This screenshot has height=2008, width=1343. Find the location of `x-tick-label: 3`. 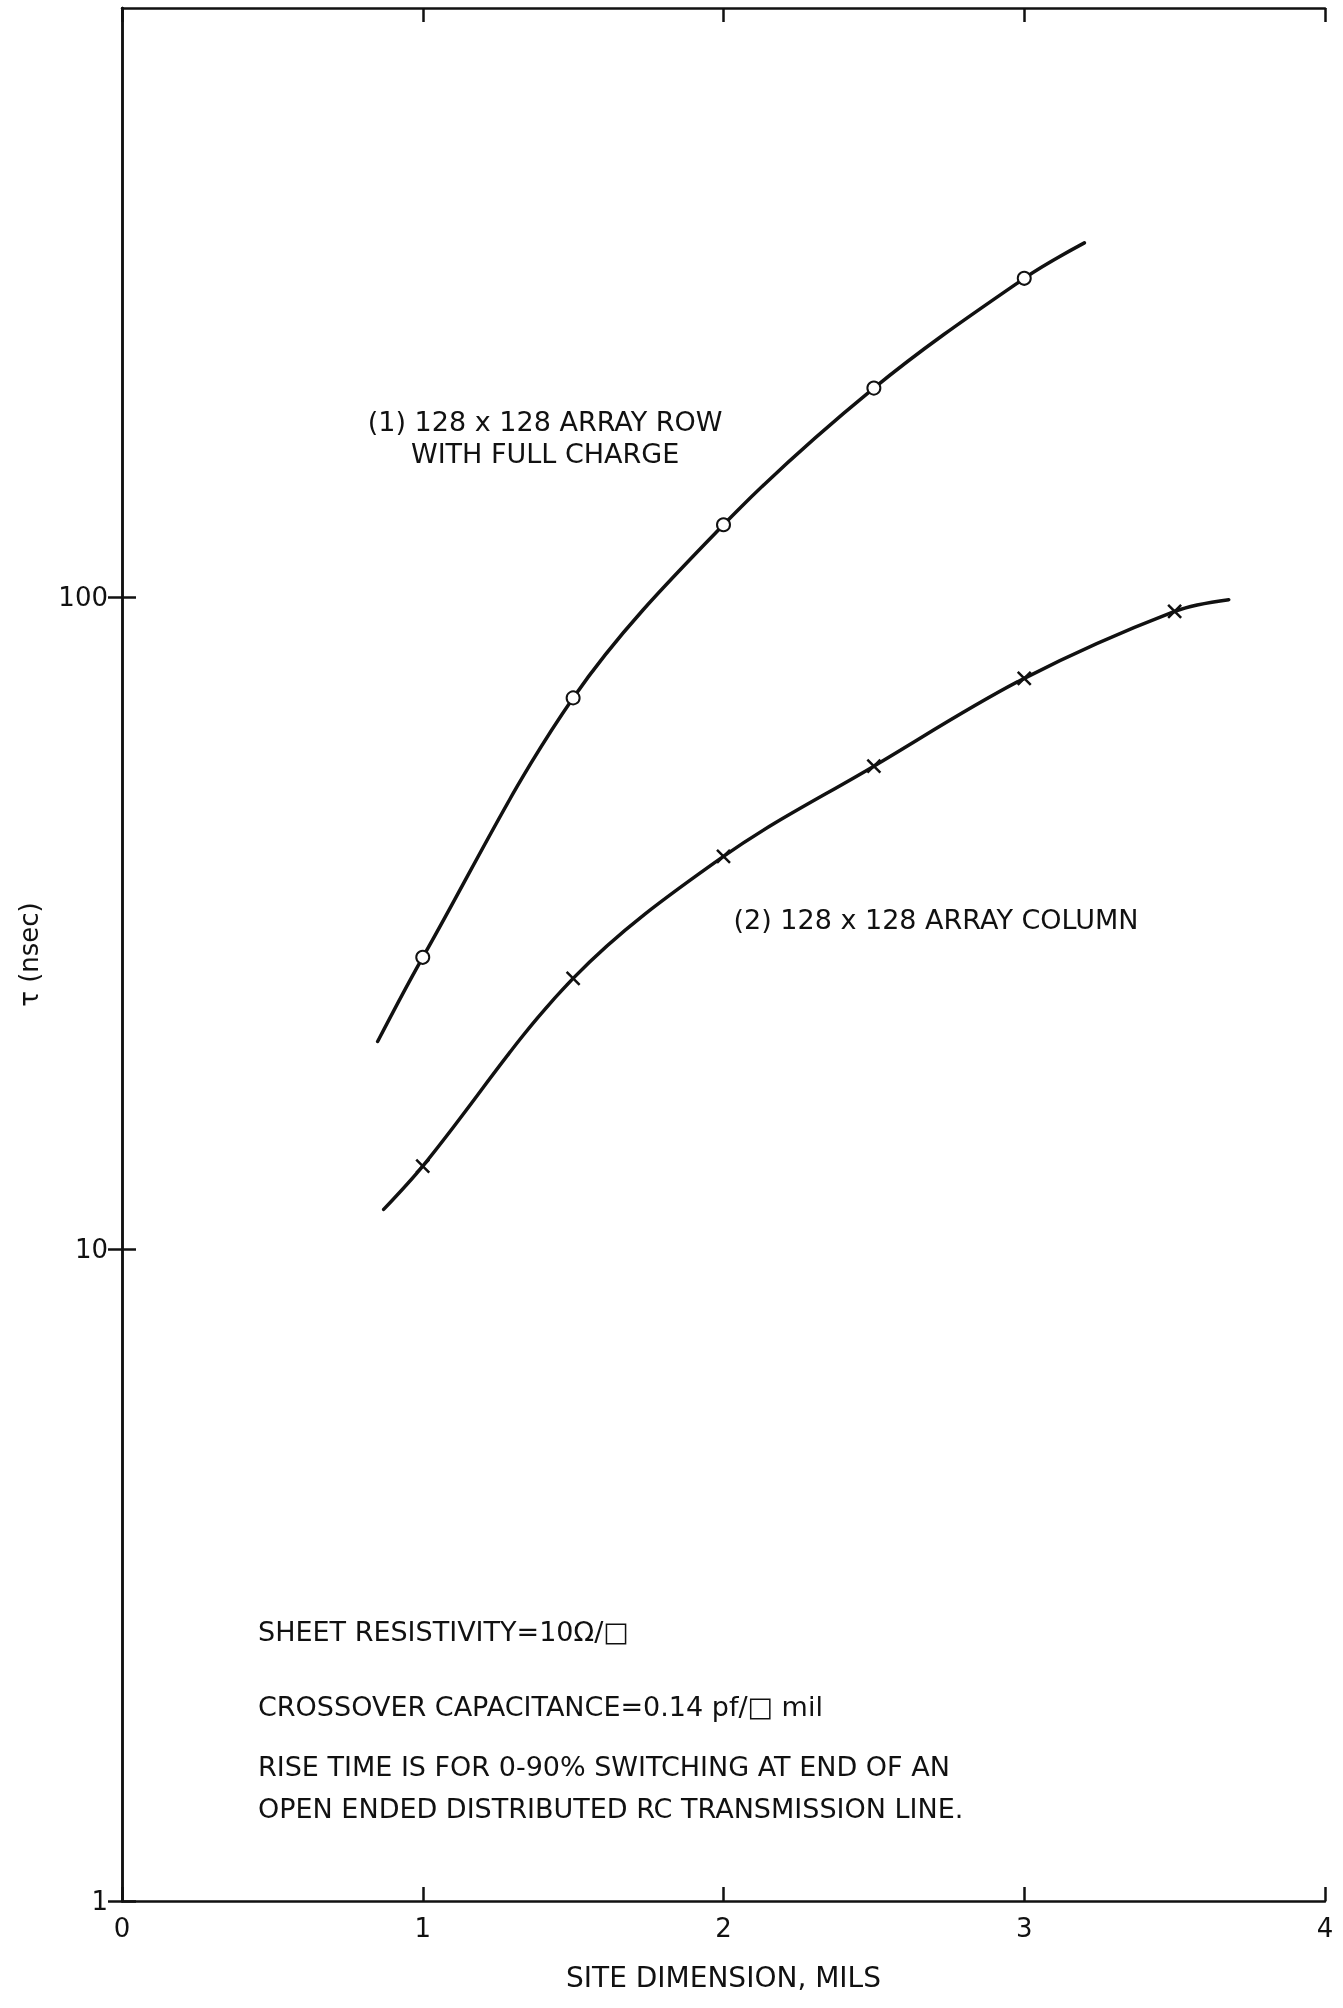

x-tick-label: 3 is located at coordinates (1024, 1928).